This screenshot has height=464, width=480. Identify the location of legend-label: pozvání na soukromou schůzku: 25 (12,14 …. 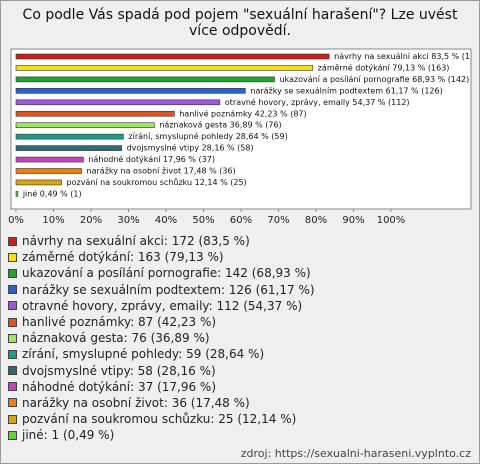
(159, 419).